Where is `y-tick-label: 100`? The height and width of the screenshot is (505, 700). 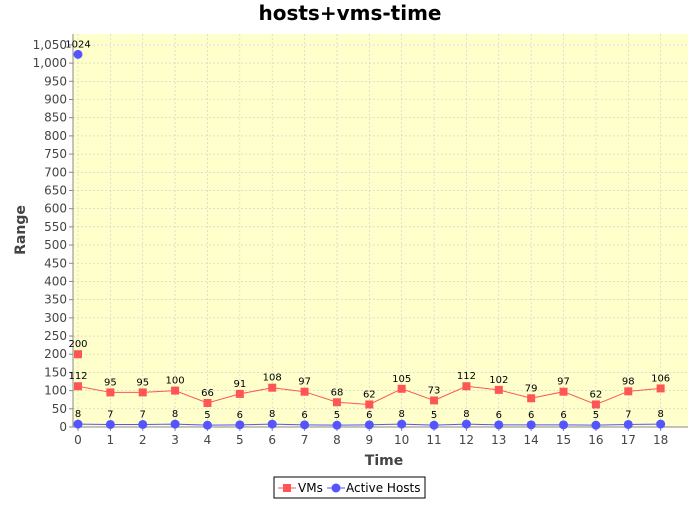 y-tick-label: 100 is located at coordinates (55, 391).